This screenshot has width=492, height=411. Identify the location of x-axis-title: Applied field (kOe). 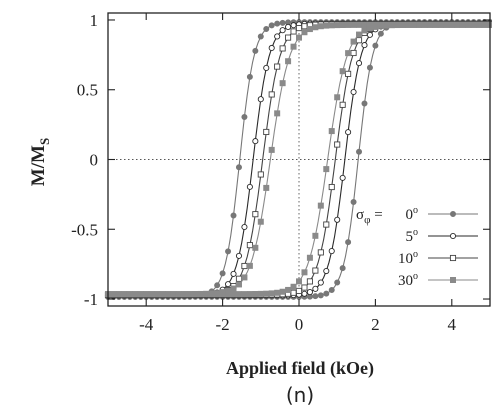
(300, 368).